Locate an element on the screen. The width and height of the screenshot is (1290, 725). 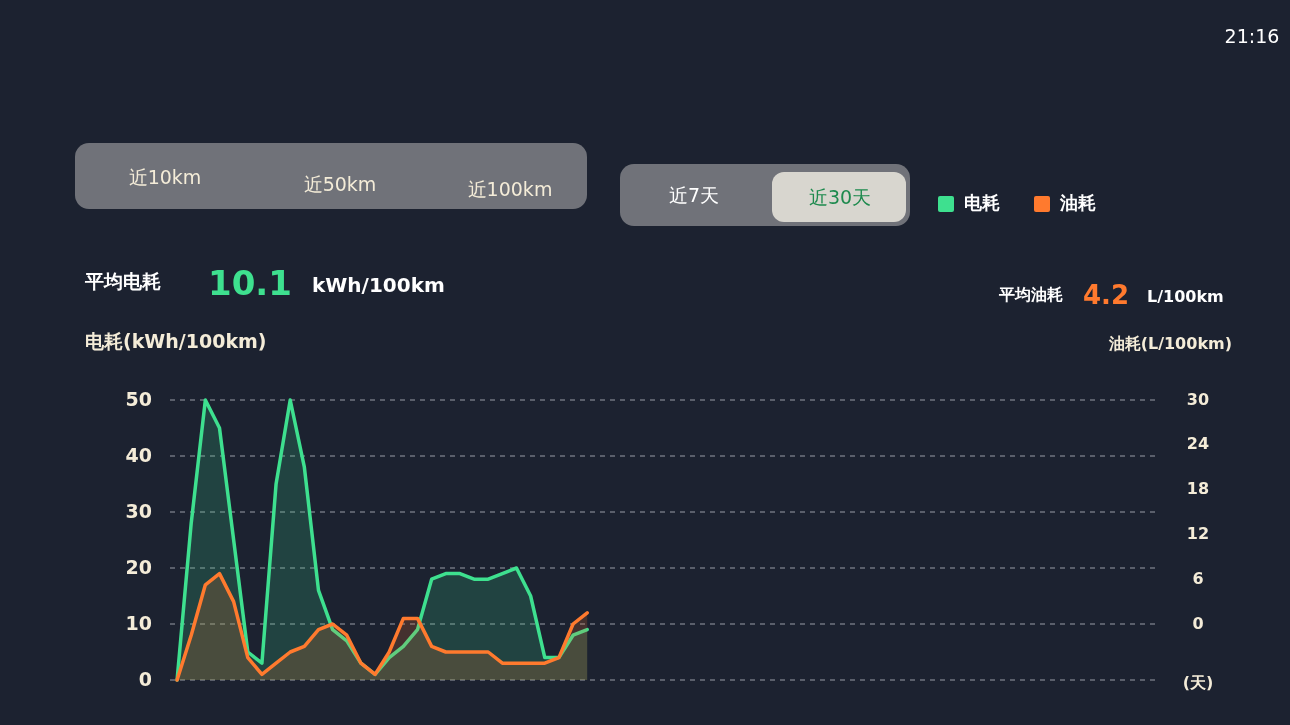
text: 21:16 is located at coordinates (1252, 35).